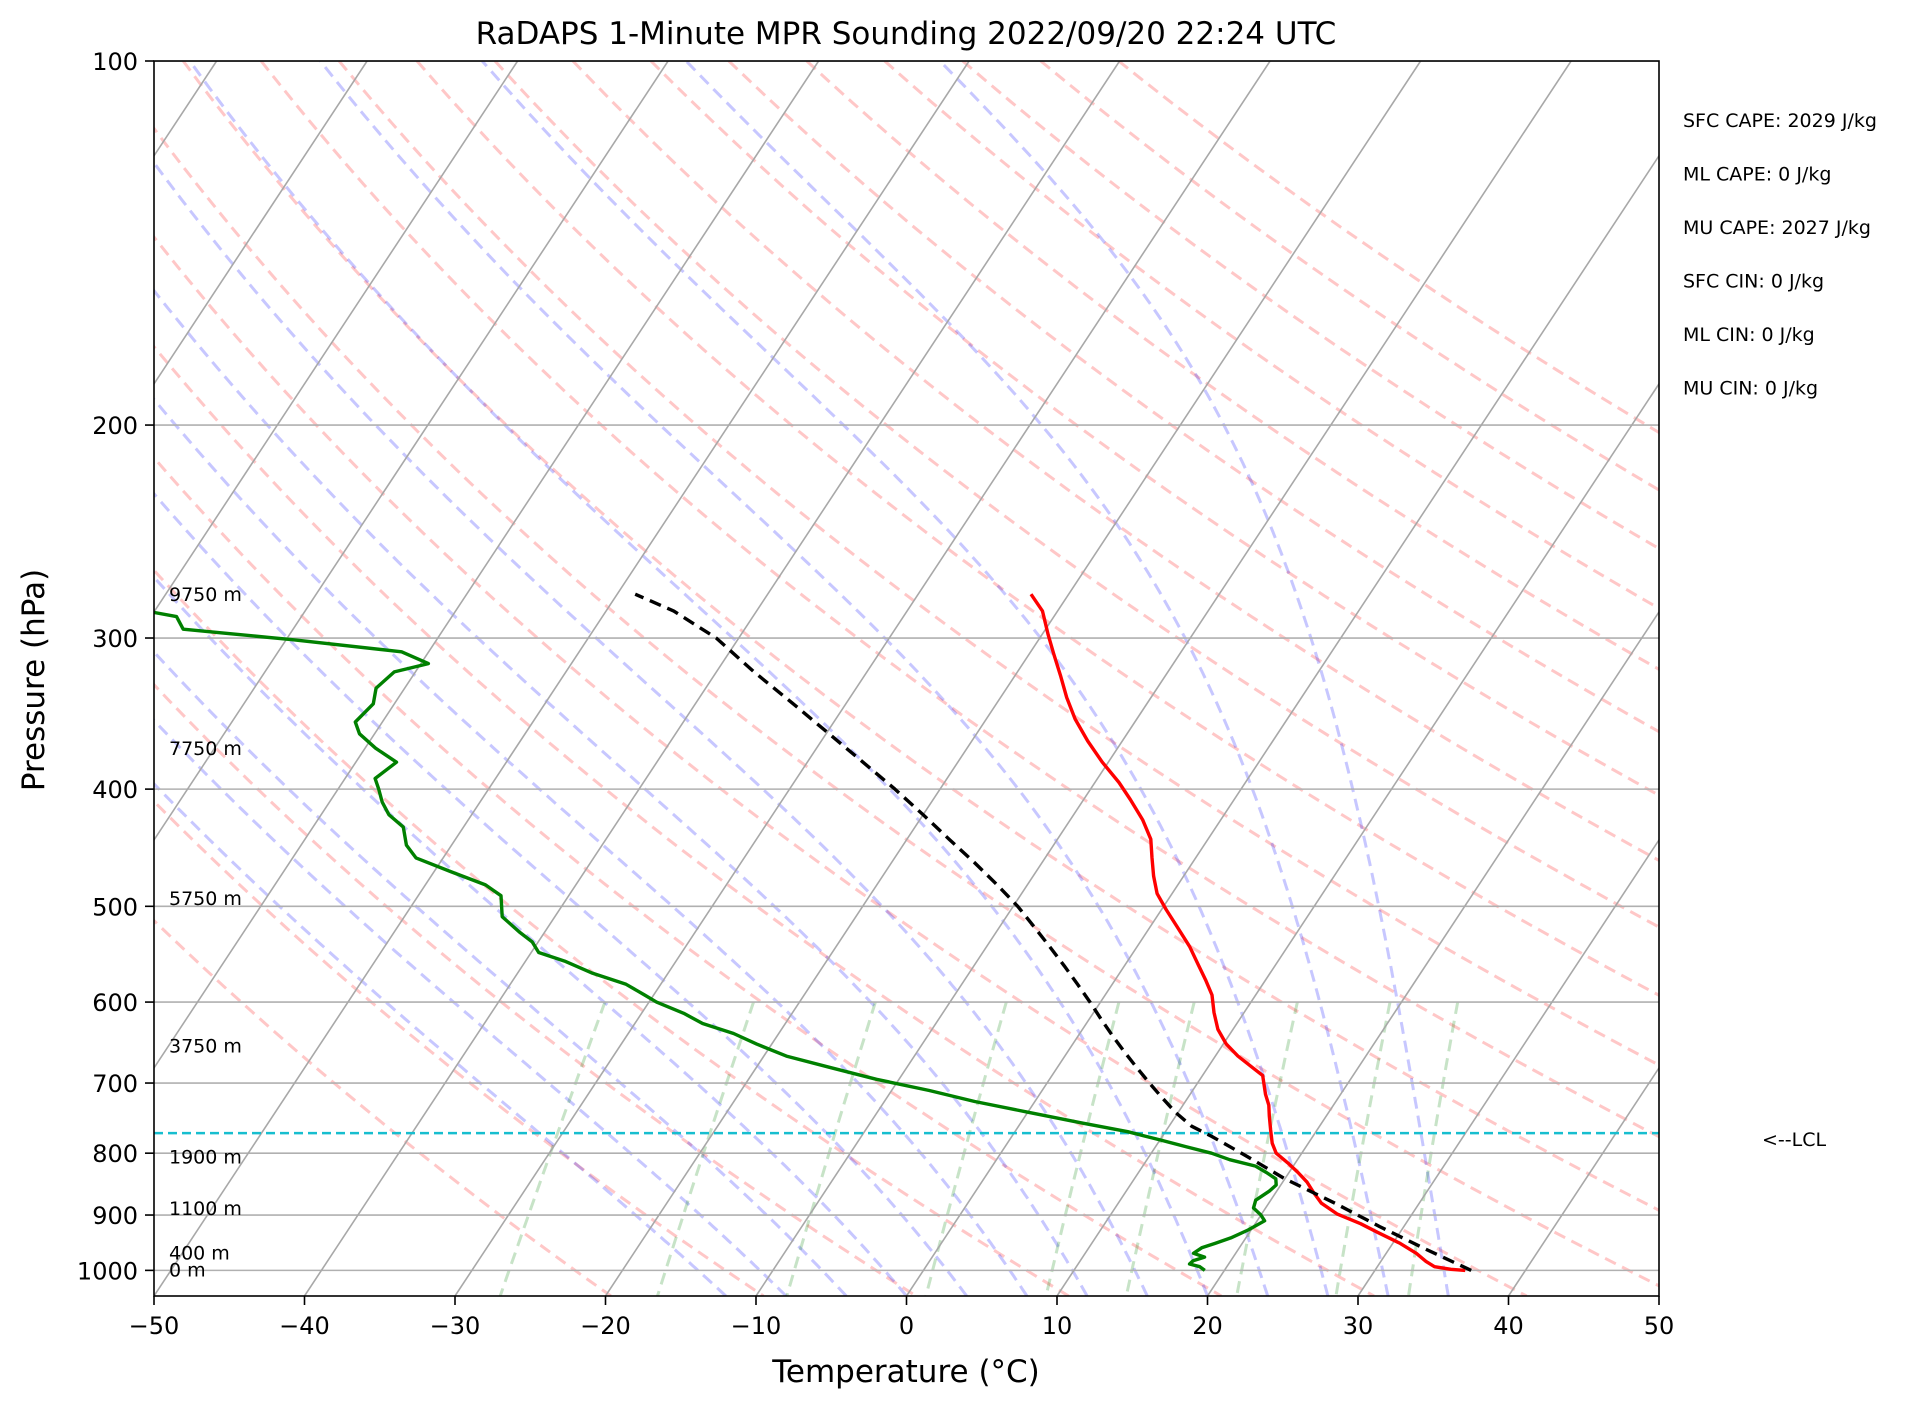 The image size is (1925, 1406). Describe the element at coordinates (1508, 1326) in the screenshot. I see `x-tick-label: 40` at that location.